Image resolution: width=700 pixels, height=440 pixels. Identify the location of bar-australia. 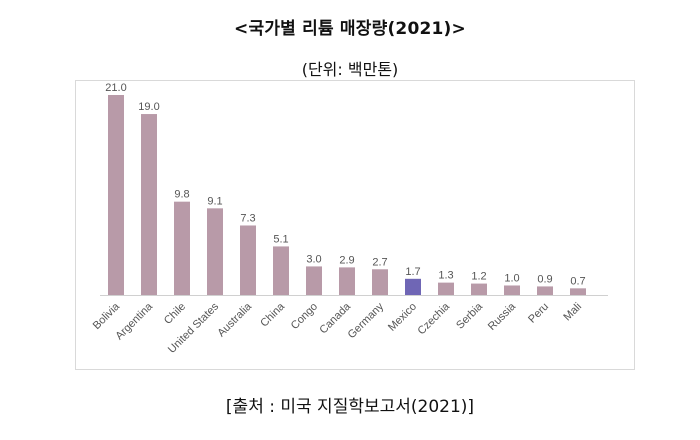
(248, 260).